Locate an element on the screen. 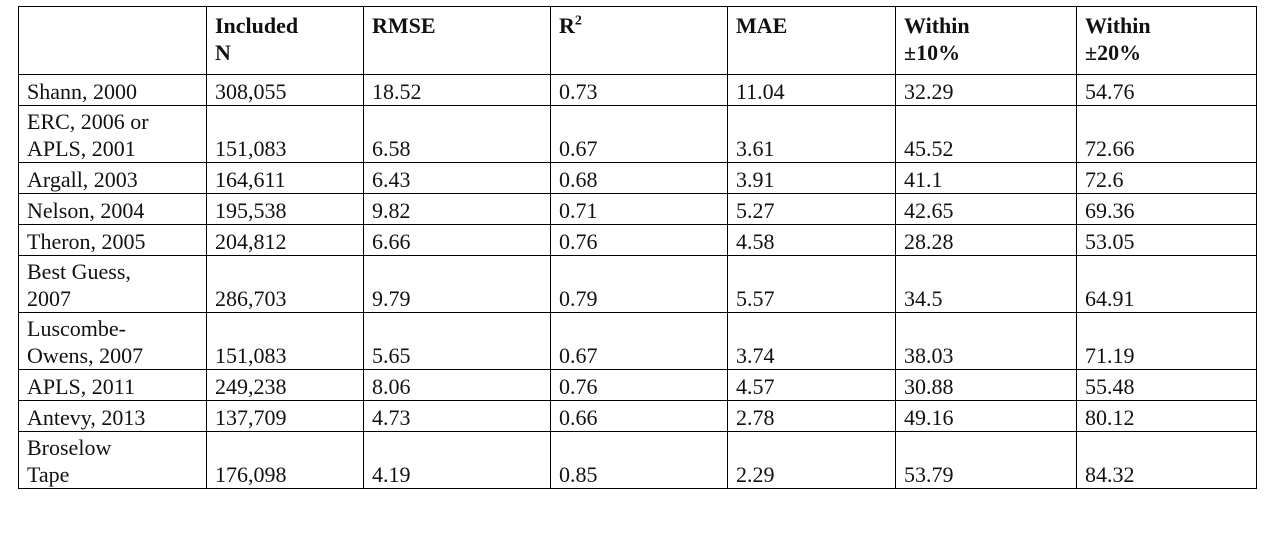 Image resolution: width=1276 pixels, height=552 pixels. cell-within-10: 53.79 is located at coordinates (986, 460).